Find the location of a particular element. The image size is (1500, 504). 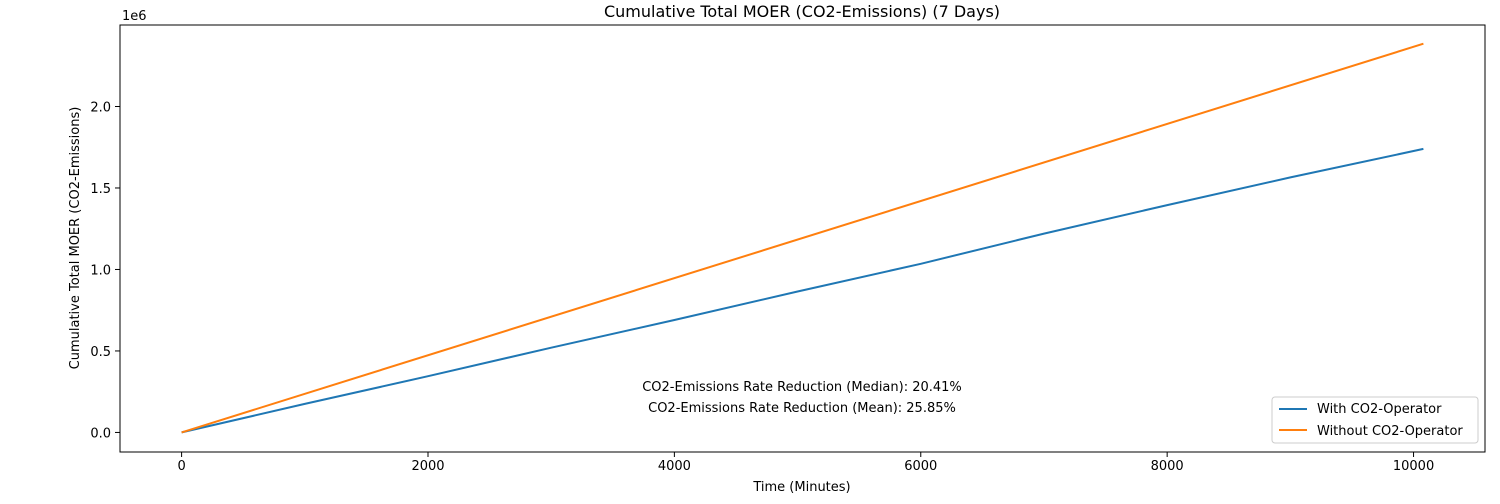

y-tick-label: 1.0 is located at coordinates (100, 270).